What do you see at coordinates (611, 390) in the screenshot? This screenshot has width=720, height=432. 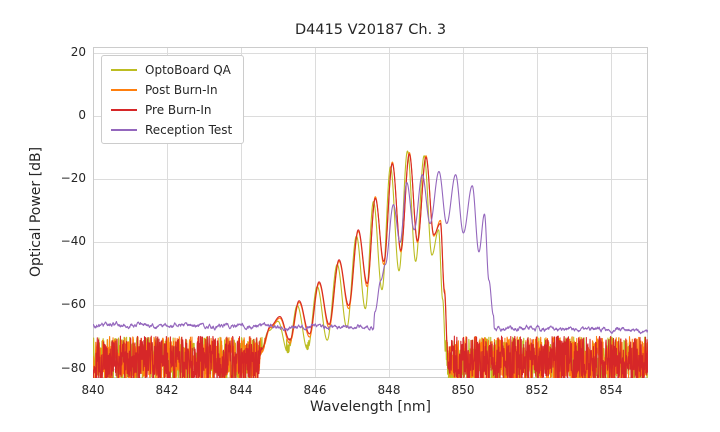 I see `x-tick-label: 854` at bounding box center [611, 390].